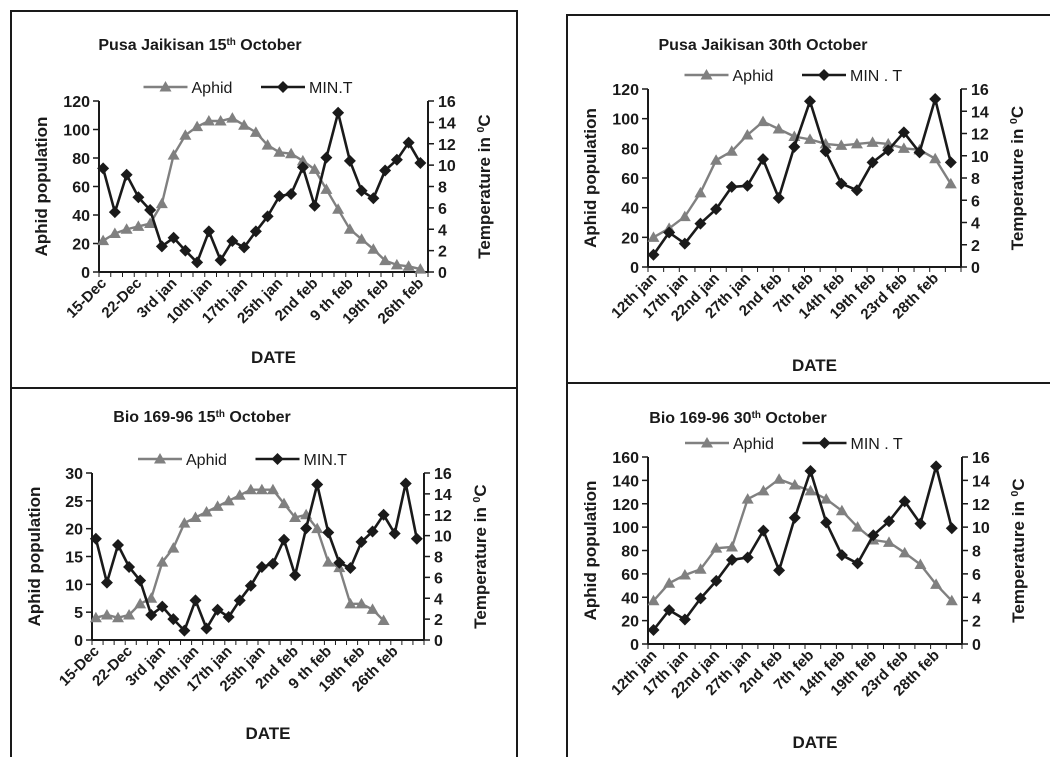 This screenshot has height=757, width=1050. What do you see at coordinates (443, 537) in the screenshot?
I see `y-tick-label-right: 10` at bounding box center [443, 537].